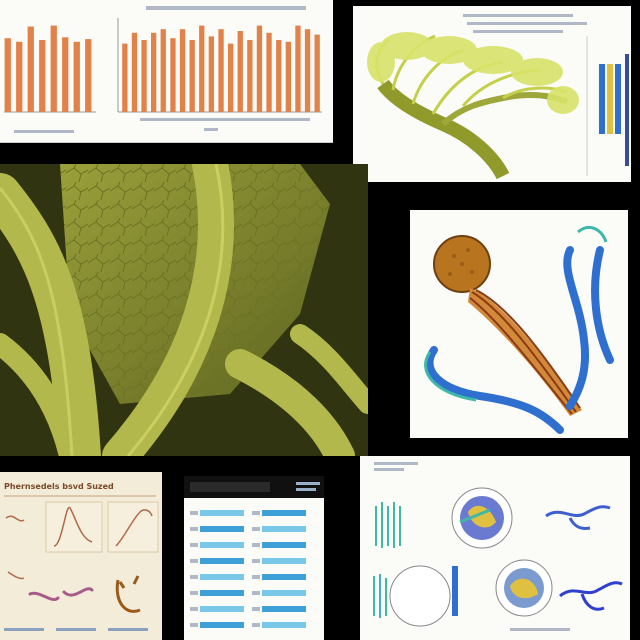 This screenshot has height=640, width=640. Describe the element at coordinates (81, 563) in the screenshot. I see `curve-sketches` at that location.